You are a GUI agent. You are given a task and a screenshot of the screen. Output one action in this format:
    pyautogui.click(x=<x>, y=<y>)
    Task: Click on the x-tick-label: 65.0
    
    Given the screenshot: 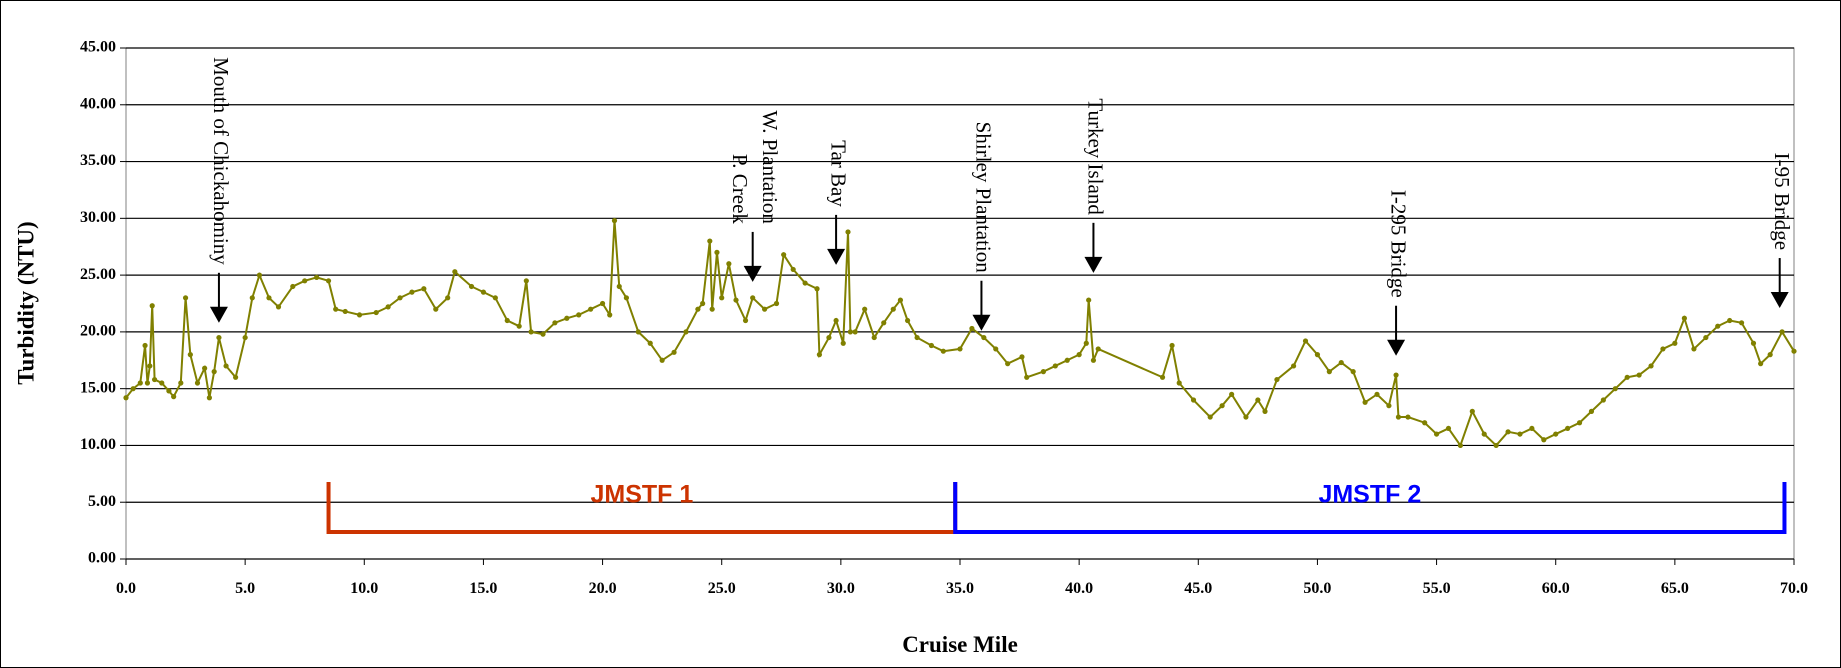 What is the action you would take?
    pyautogui.click(x=1675, y=588)
    